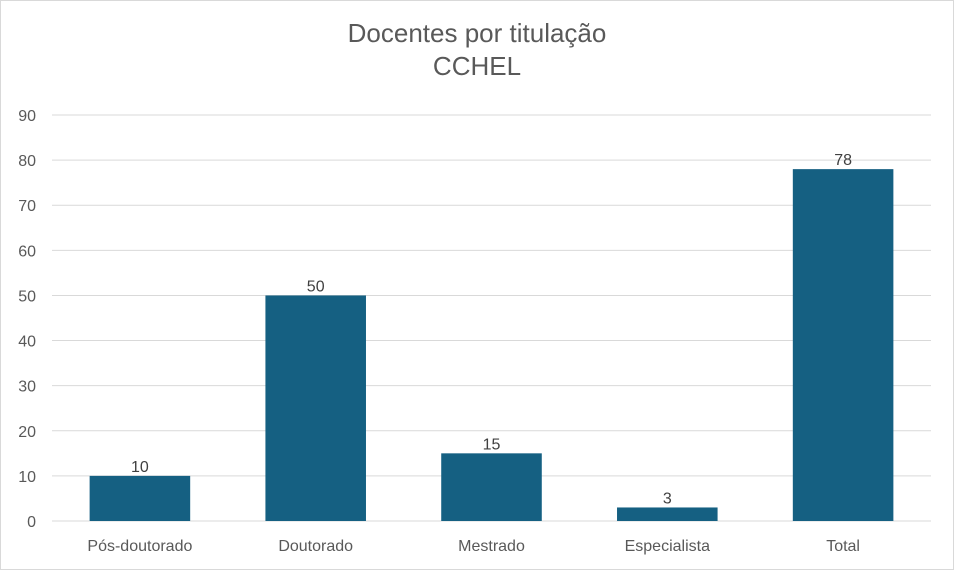  I want to click on data-label: 78, so click(843, 160).